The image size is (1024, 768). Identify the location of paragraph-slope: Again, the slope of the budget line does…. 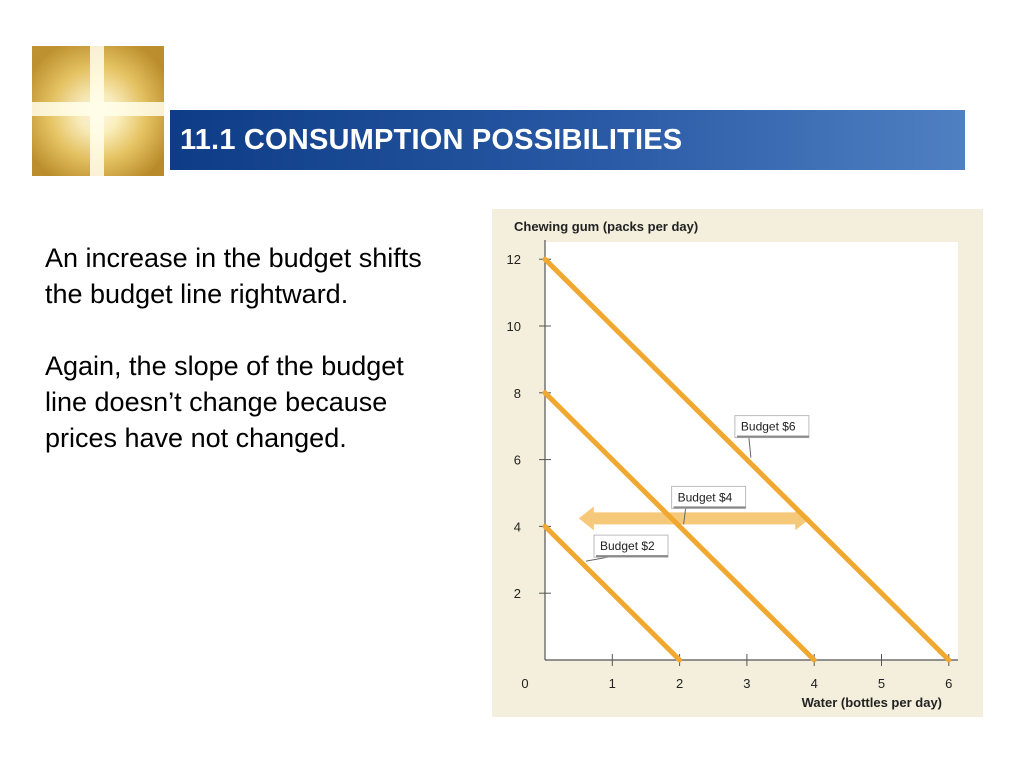
(224, 402).